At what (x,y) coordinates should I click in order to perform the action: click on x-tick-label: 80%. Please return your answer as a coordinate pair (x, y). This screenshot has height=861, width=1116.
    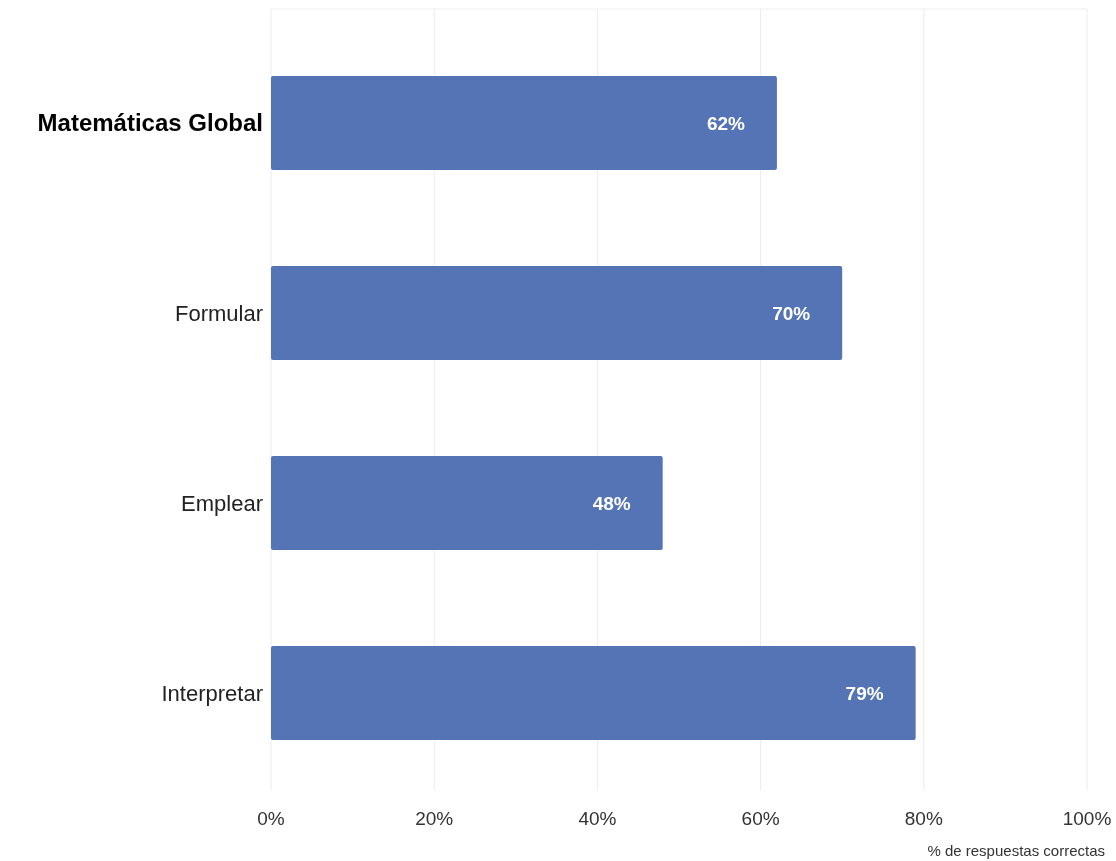
    Looking at the image, I should click on (923, 818).